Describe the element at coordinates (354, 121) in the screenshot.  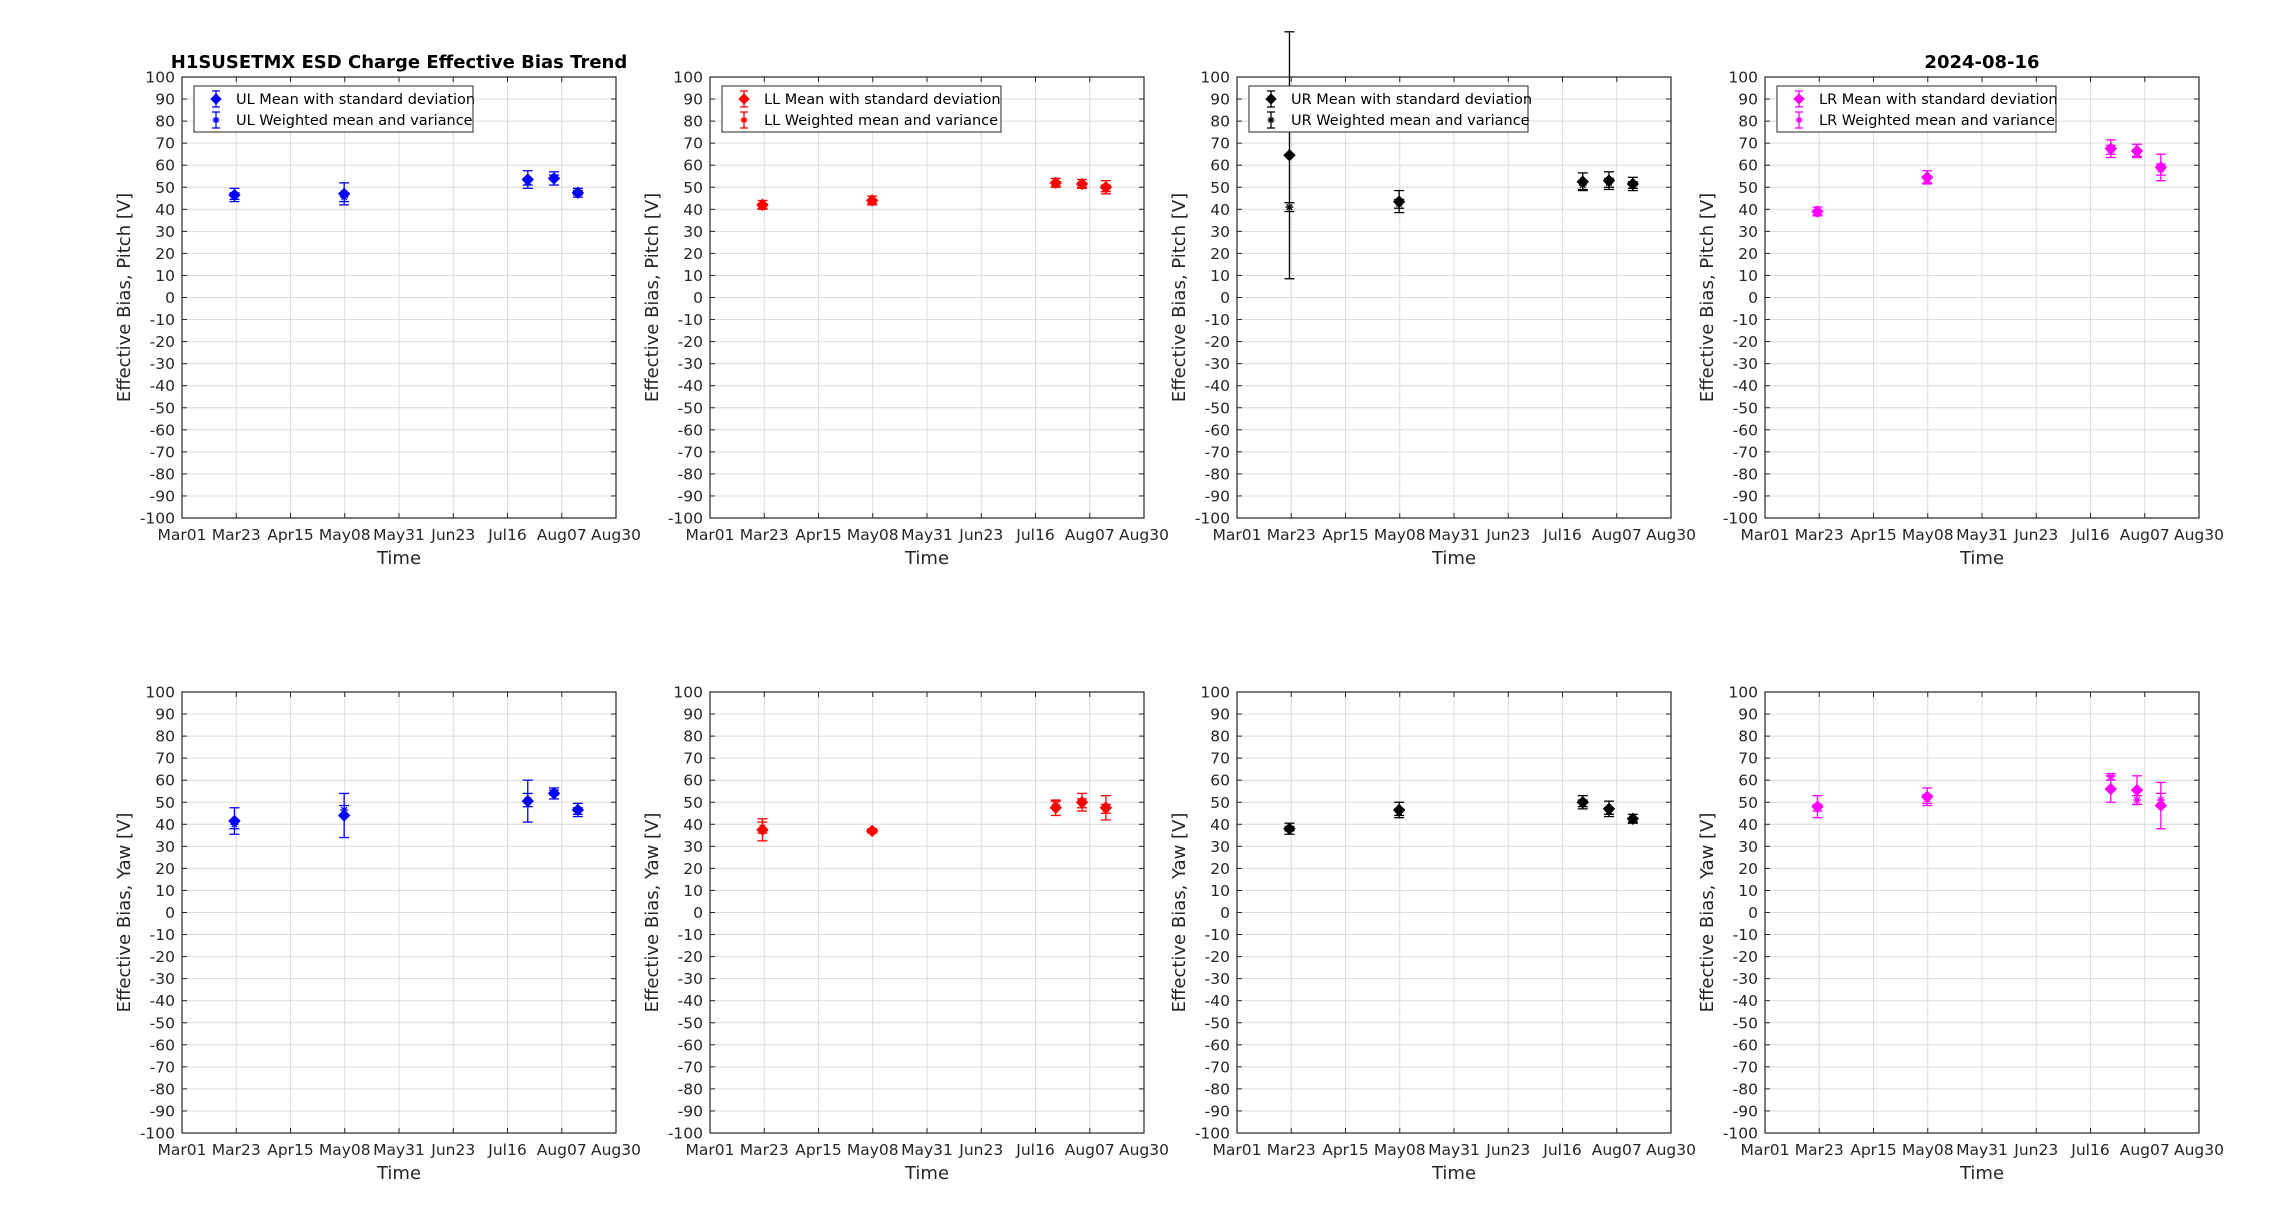
I see `legend-entry: UL Weighted mean and variance` at that location.